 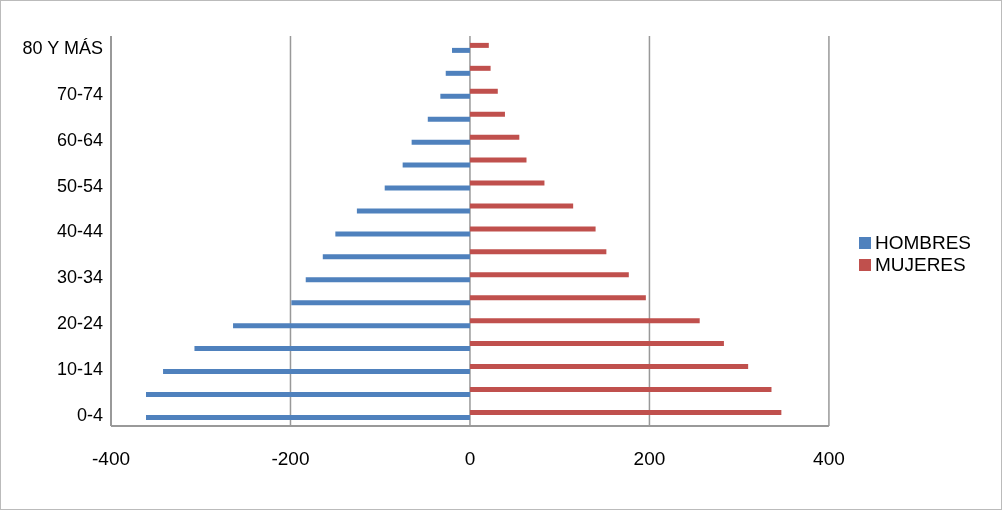 I want to click on x-tick-label: 0, so click(x=470, y=459).